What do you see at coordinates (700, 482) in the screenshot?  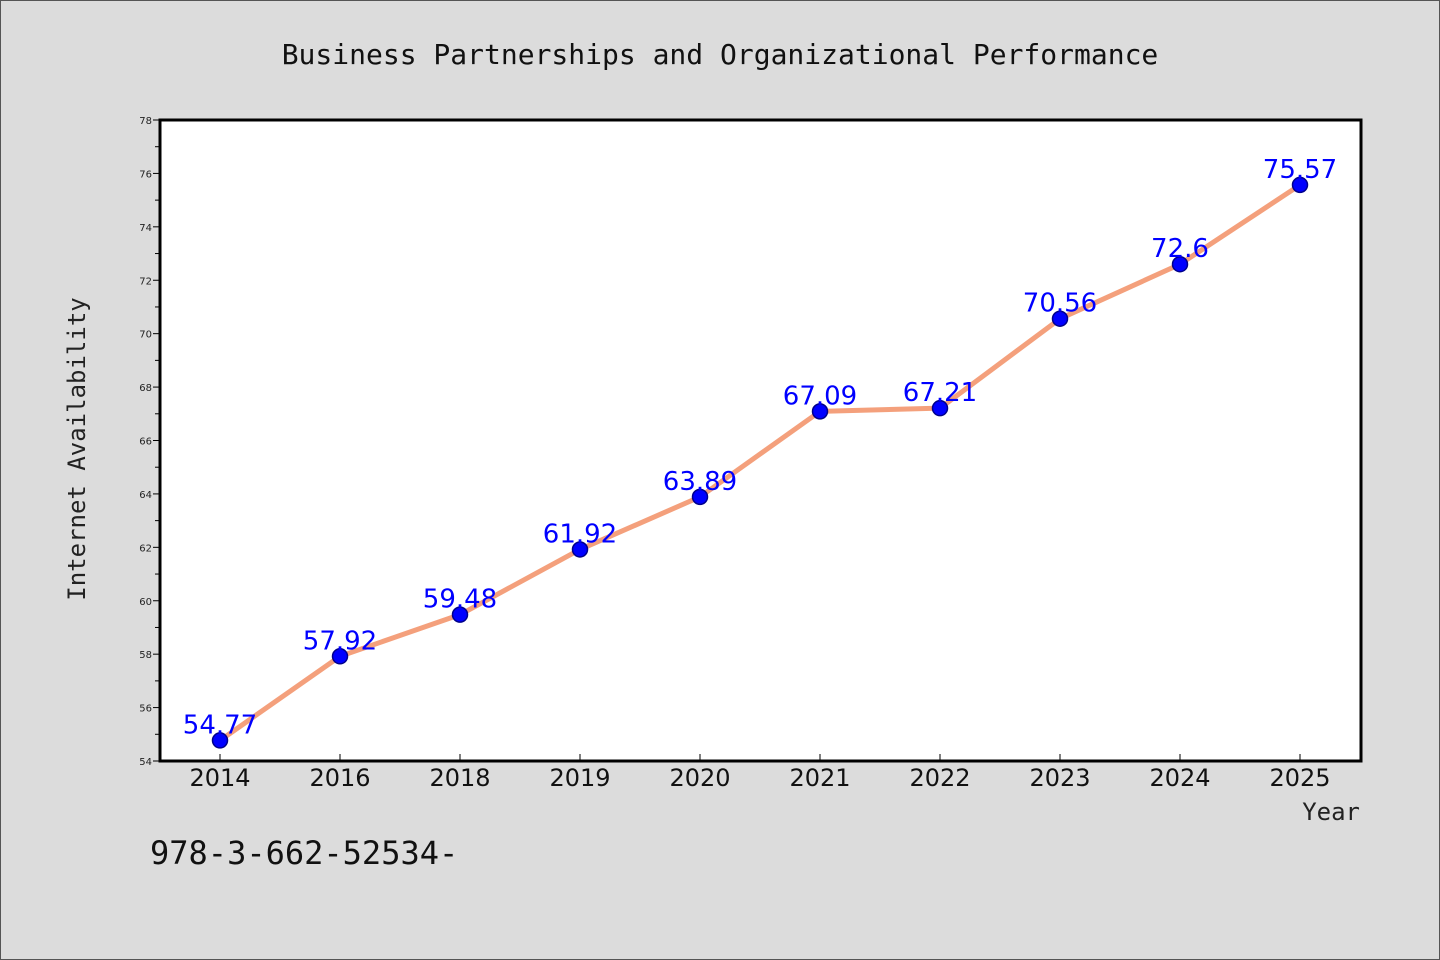 I see `data-point-label: 63.89` at bounding box center [700, 482].